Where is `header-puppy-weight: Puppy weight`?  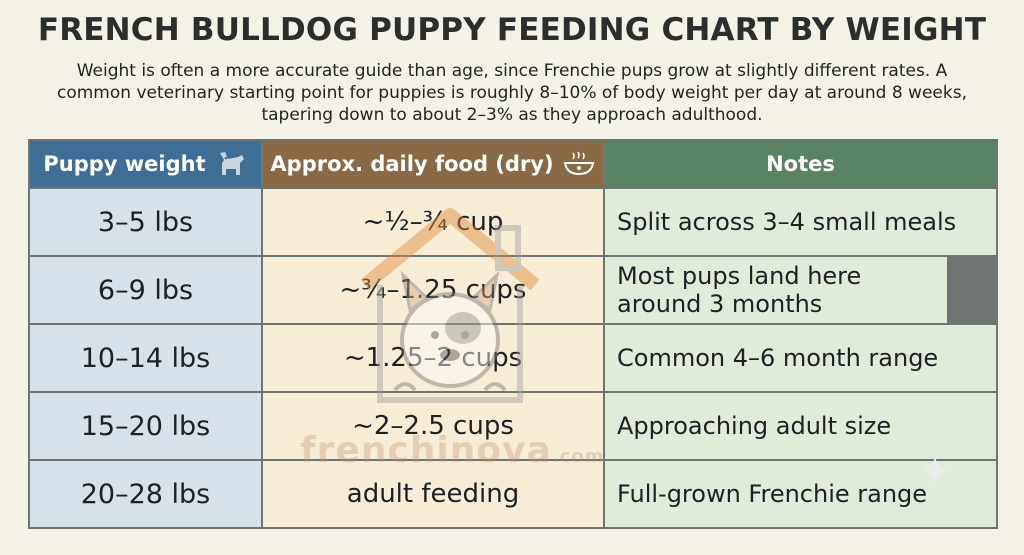
header-puppy-weight: Puppy weight is located at coordinates (145, 164).